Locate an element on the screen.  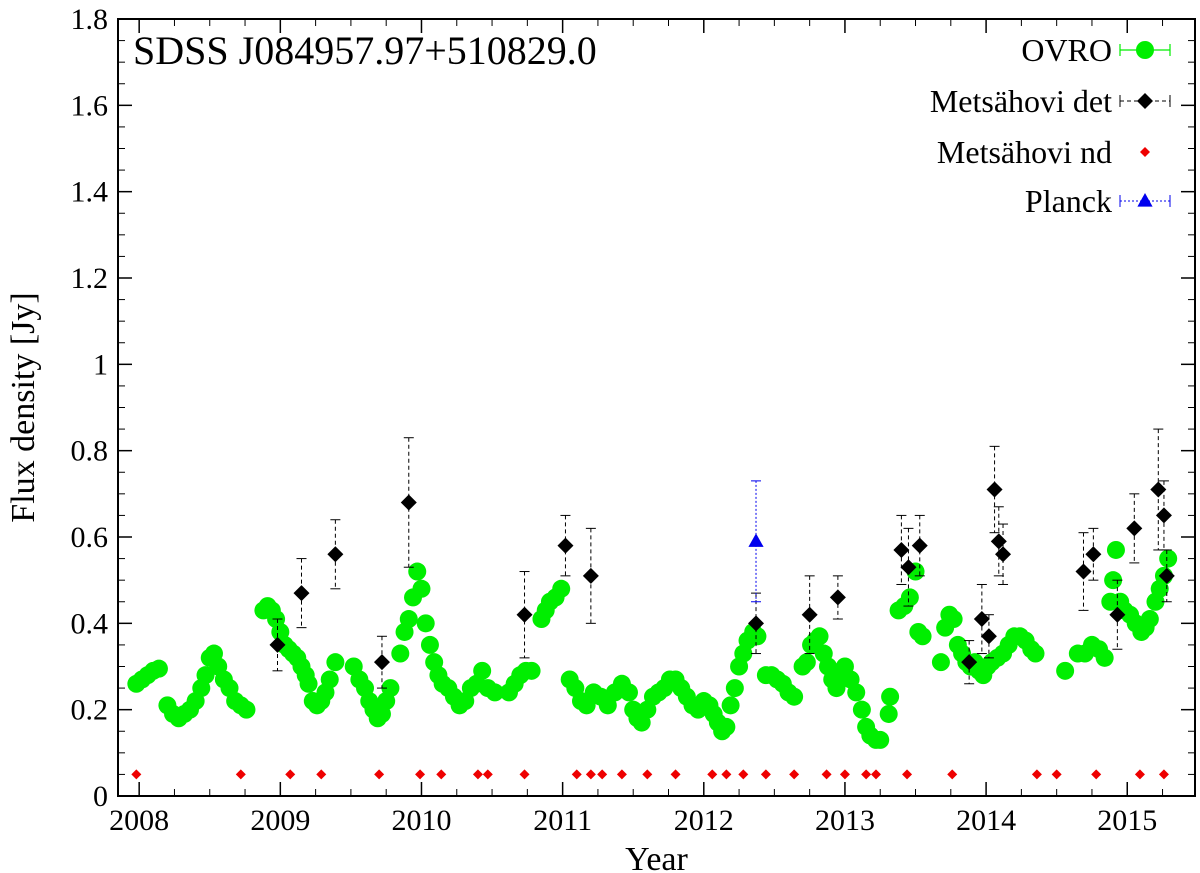
x-tick-label: 2009 is located at coordinates (280, 820).